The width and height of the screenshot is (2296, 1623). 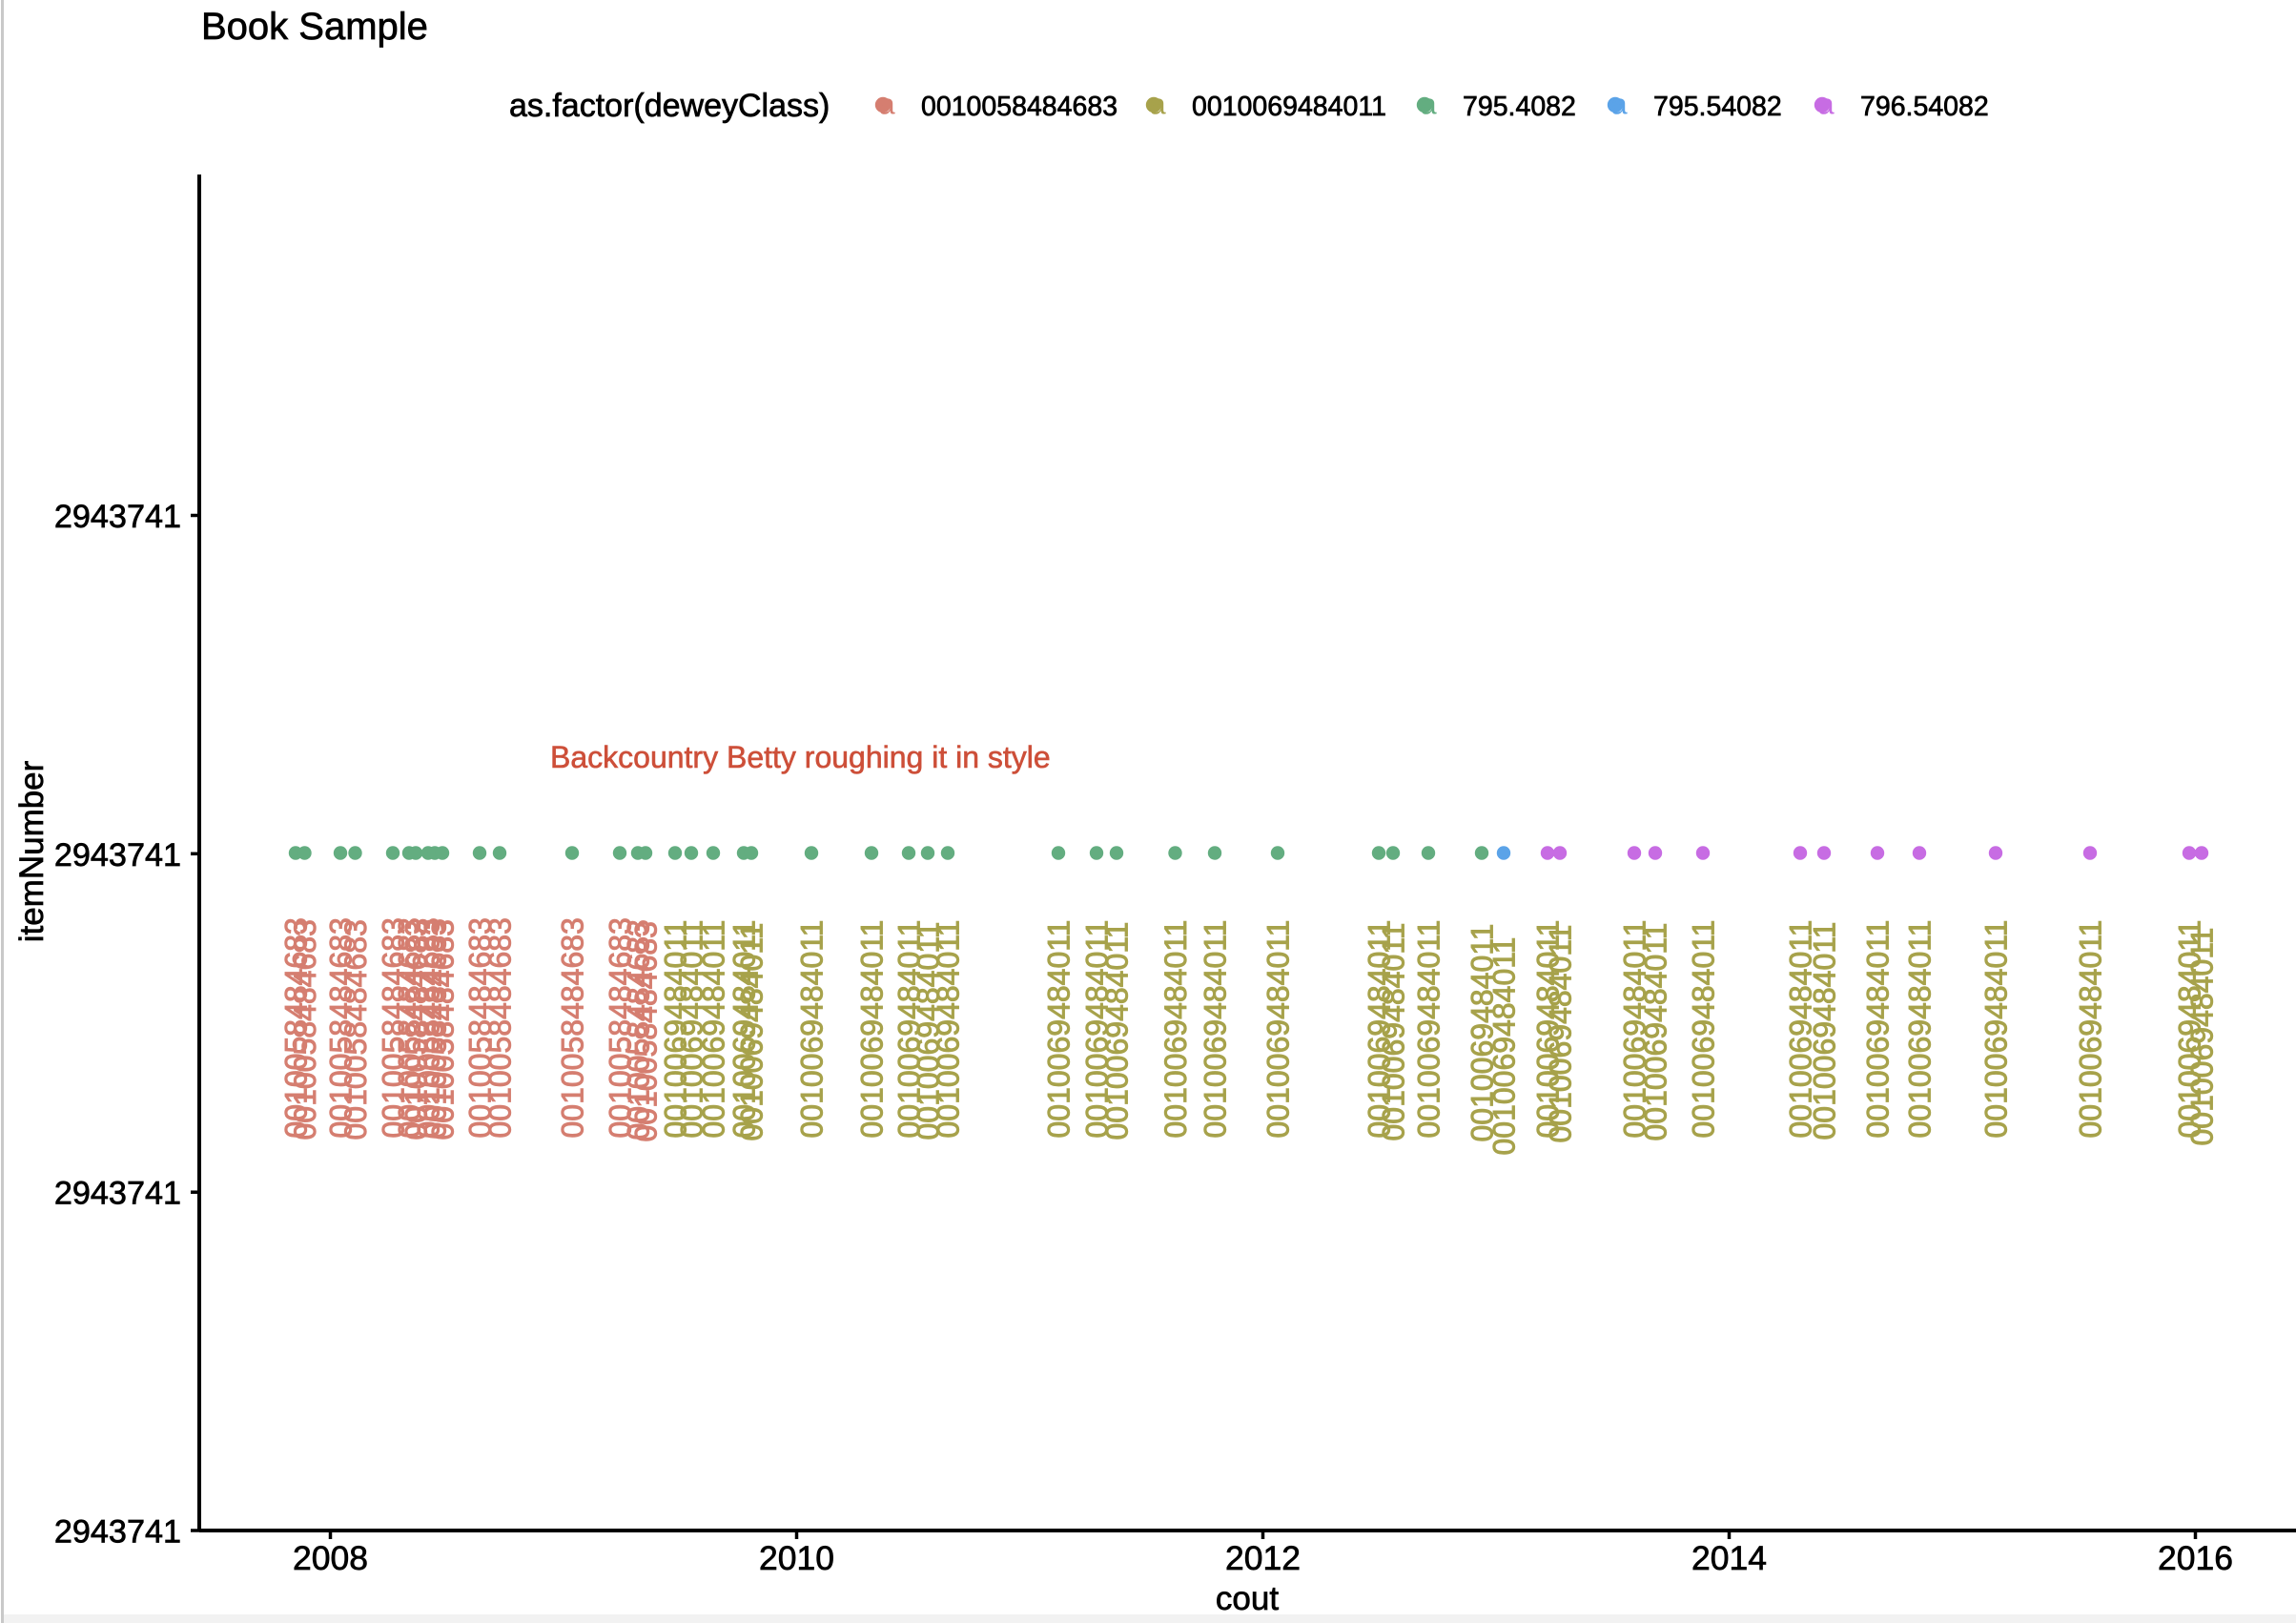 What do you see at coordinates (32, 851) in the screenshot?
I see `svg-text: itemNumber` at bounding box center [32, 851].